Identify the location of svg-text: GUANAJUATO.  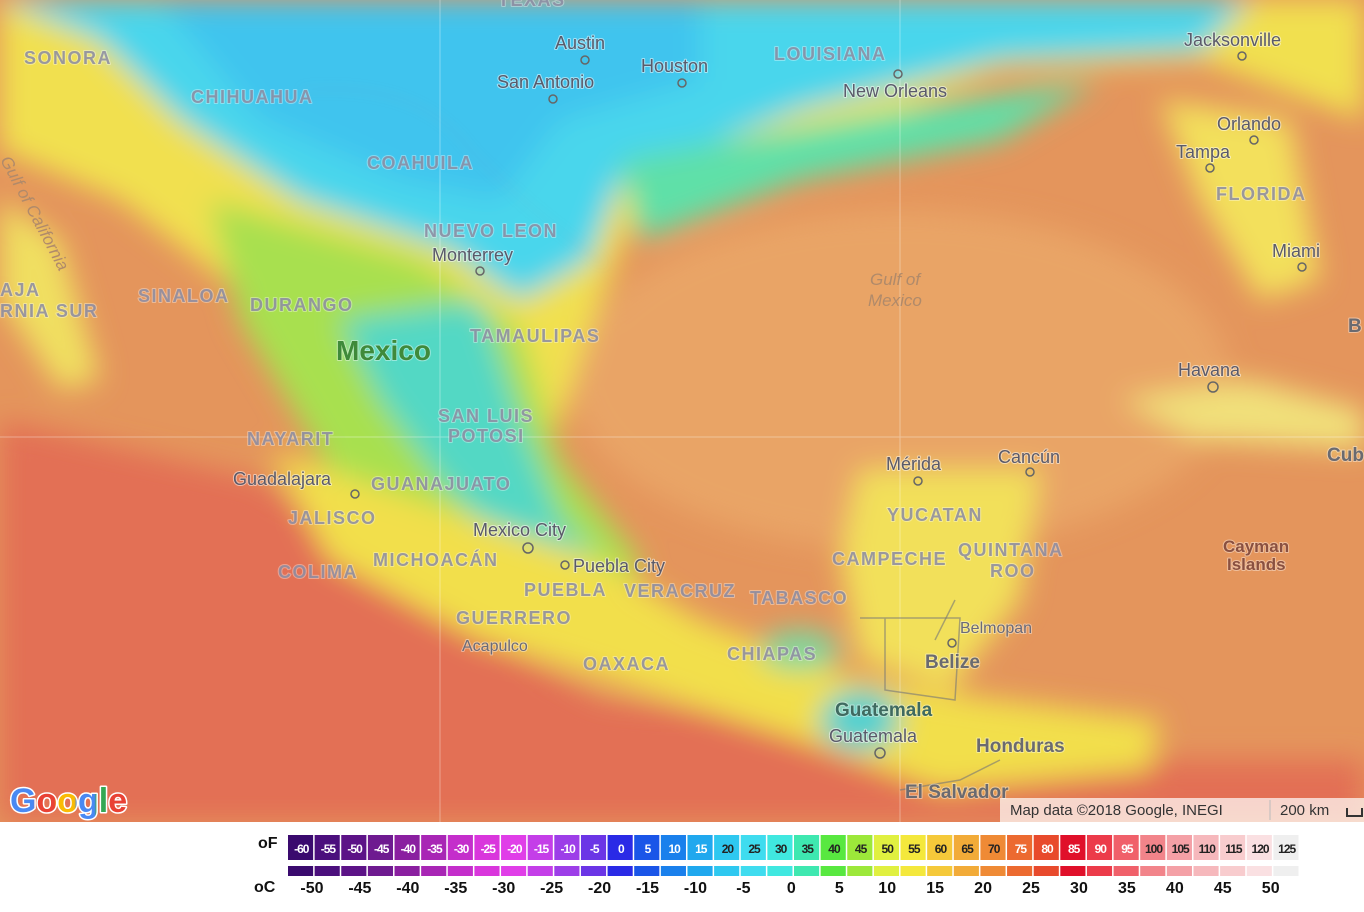
(441, 484).